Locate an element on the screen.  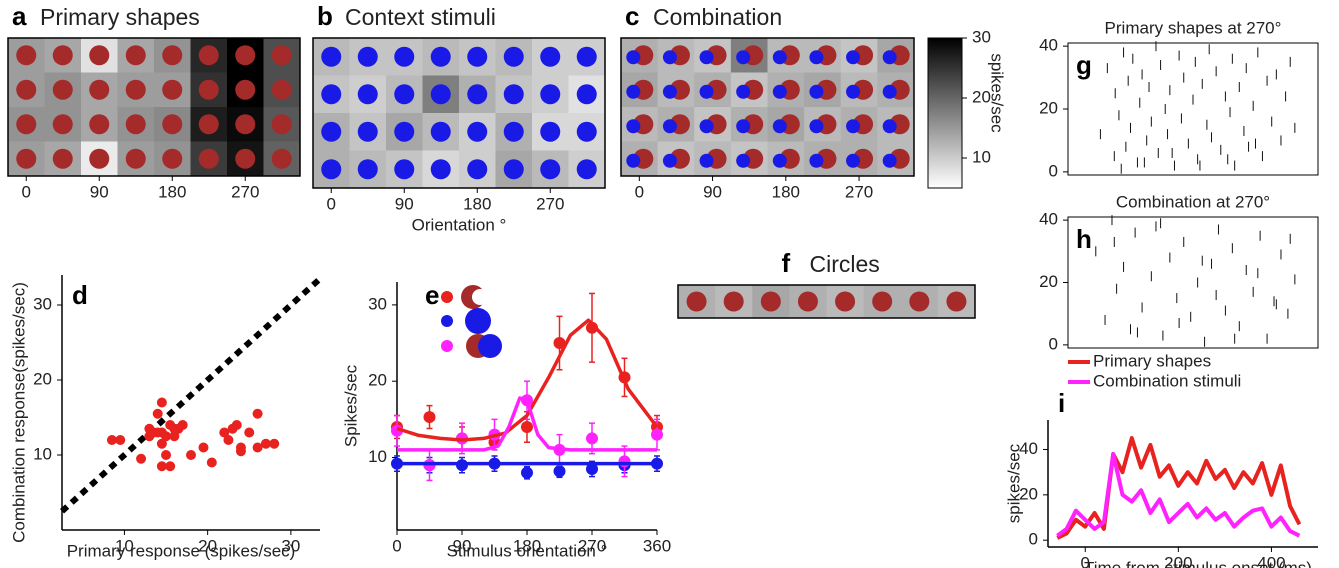
x-axis-label: Stimulus orientation ° is located at coordinates (527, 550).